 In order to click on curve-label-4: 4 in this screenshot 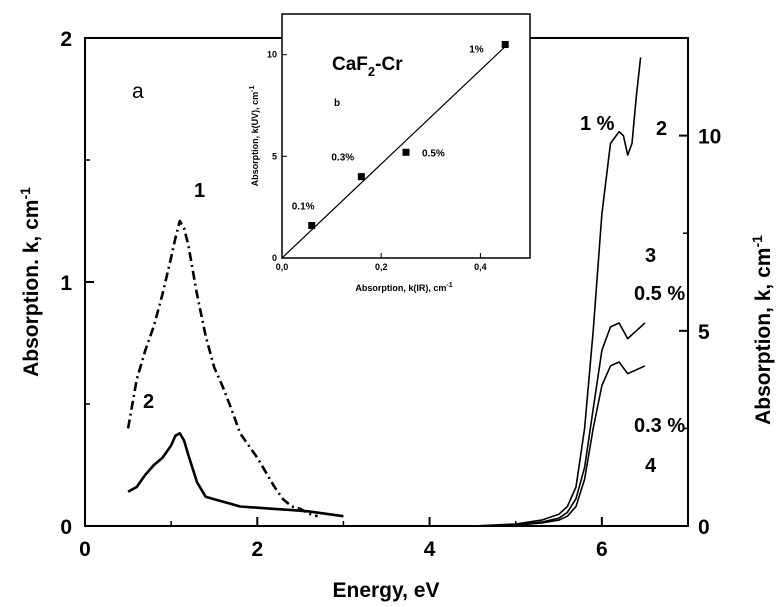, I will do `click(651, 466)`.